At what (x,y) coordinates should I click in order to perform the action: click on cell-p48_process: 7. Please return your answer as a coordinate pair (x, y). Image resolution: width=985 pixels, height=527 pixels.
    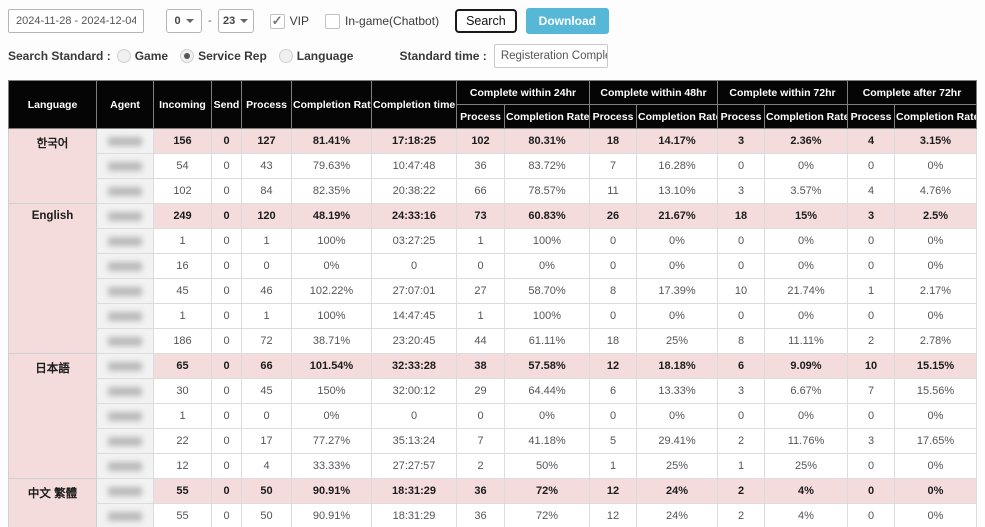
    Looking at the image, I should click on (613, 166).